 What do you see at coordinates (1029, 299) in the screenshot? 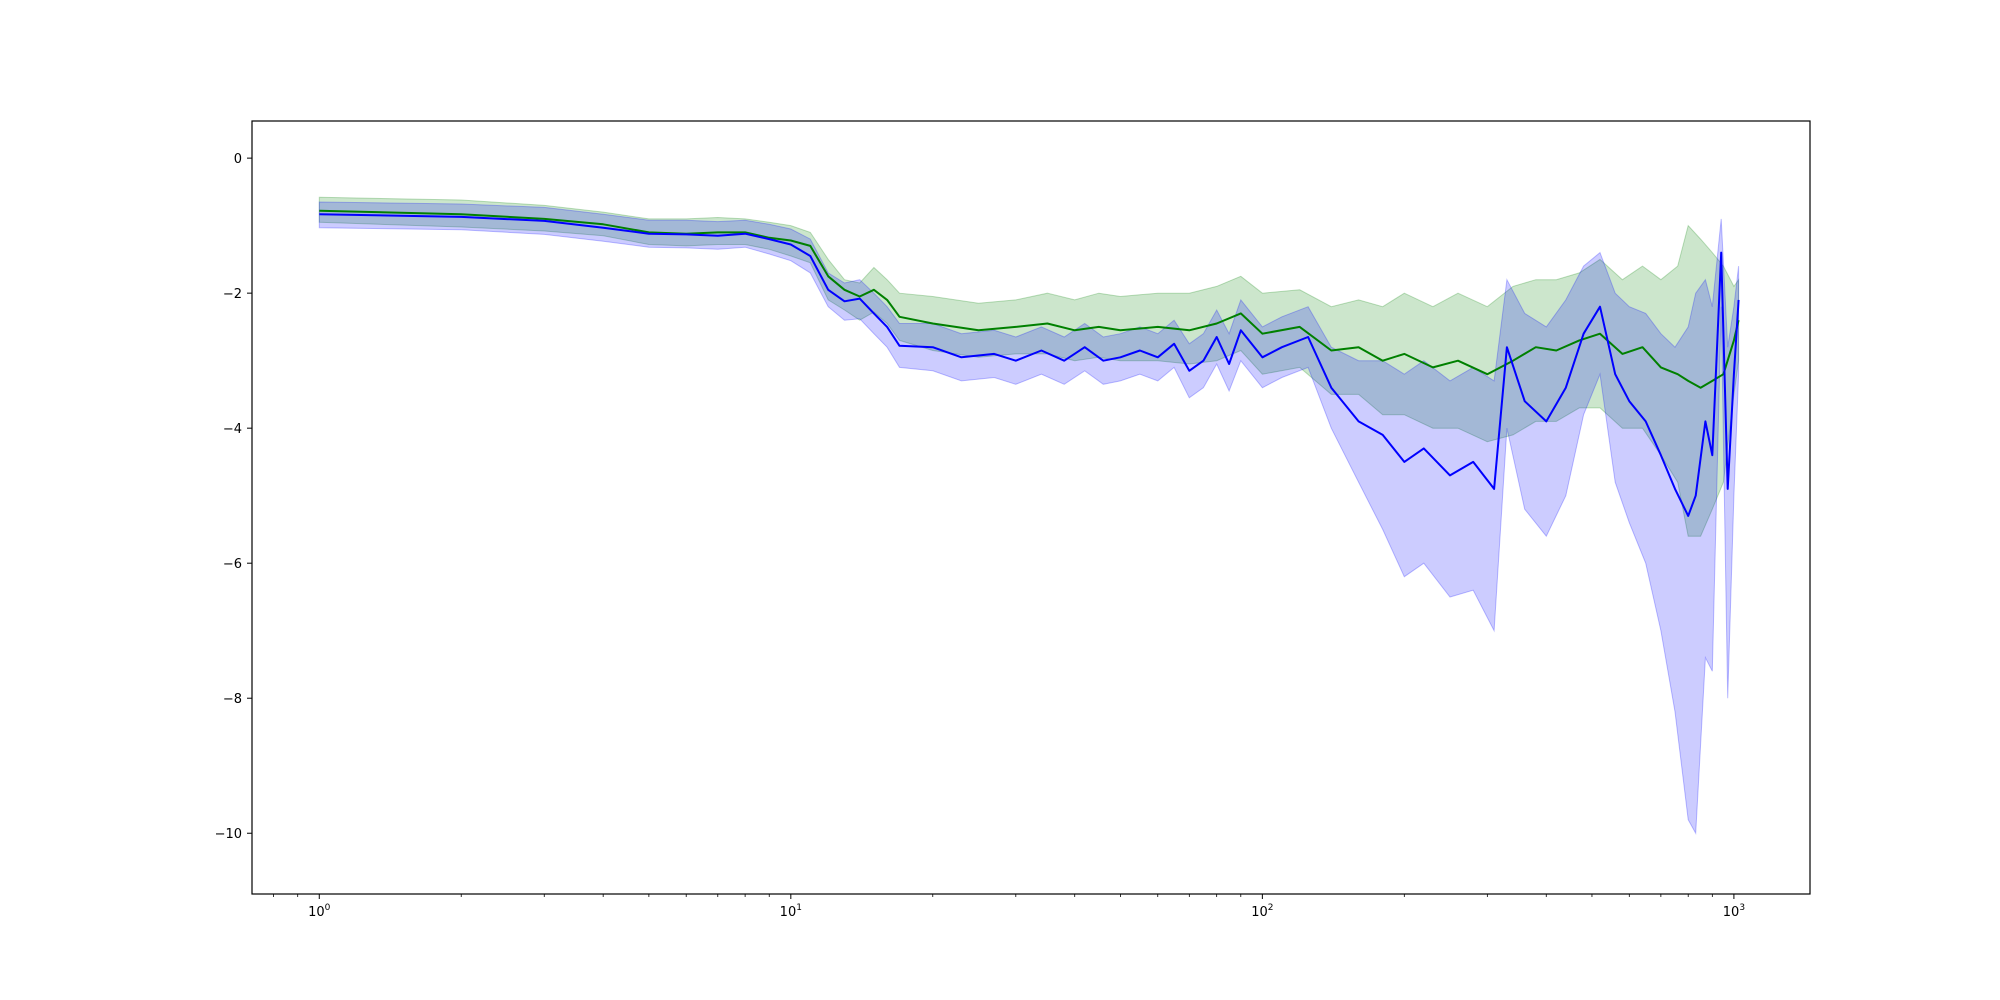
I see `series-1-line` at bounding box center [1029, 299].